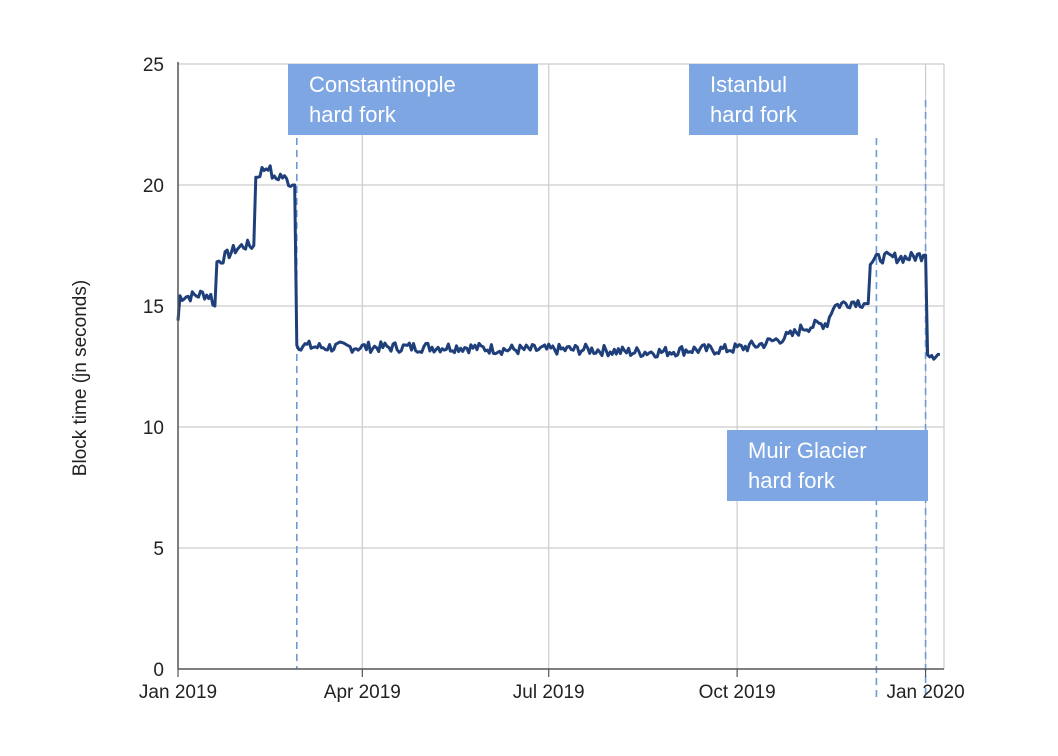 The height and width of the screenshot is (756, 1058). I want to click on y-tick-label: 20, so click(153, 186).